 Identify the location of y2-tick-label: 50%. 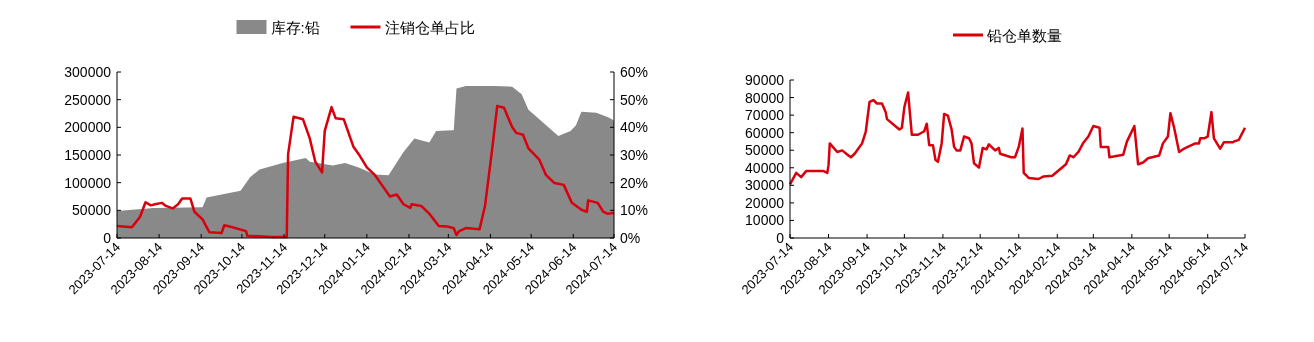
(634, 99).